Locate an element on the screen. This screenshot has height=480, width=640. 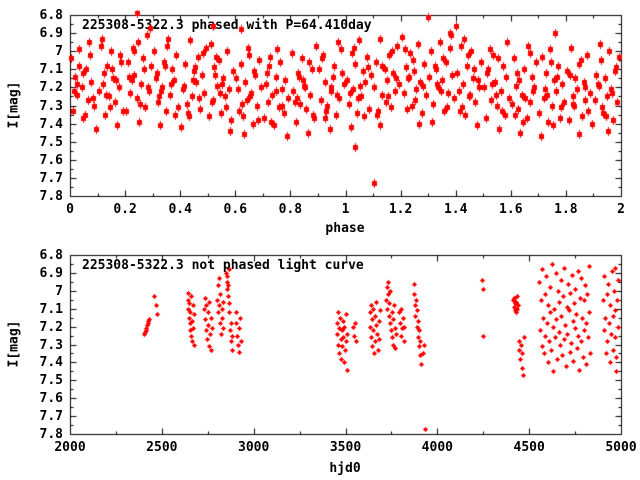
phased-y-tick-label: 7.3 is located at coordinates (51, 106).